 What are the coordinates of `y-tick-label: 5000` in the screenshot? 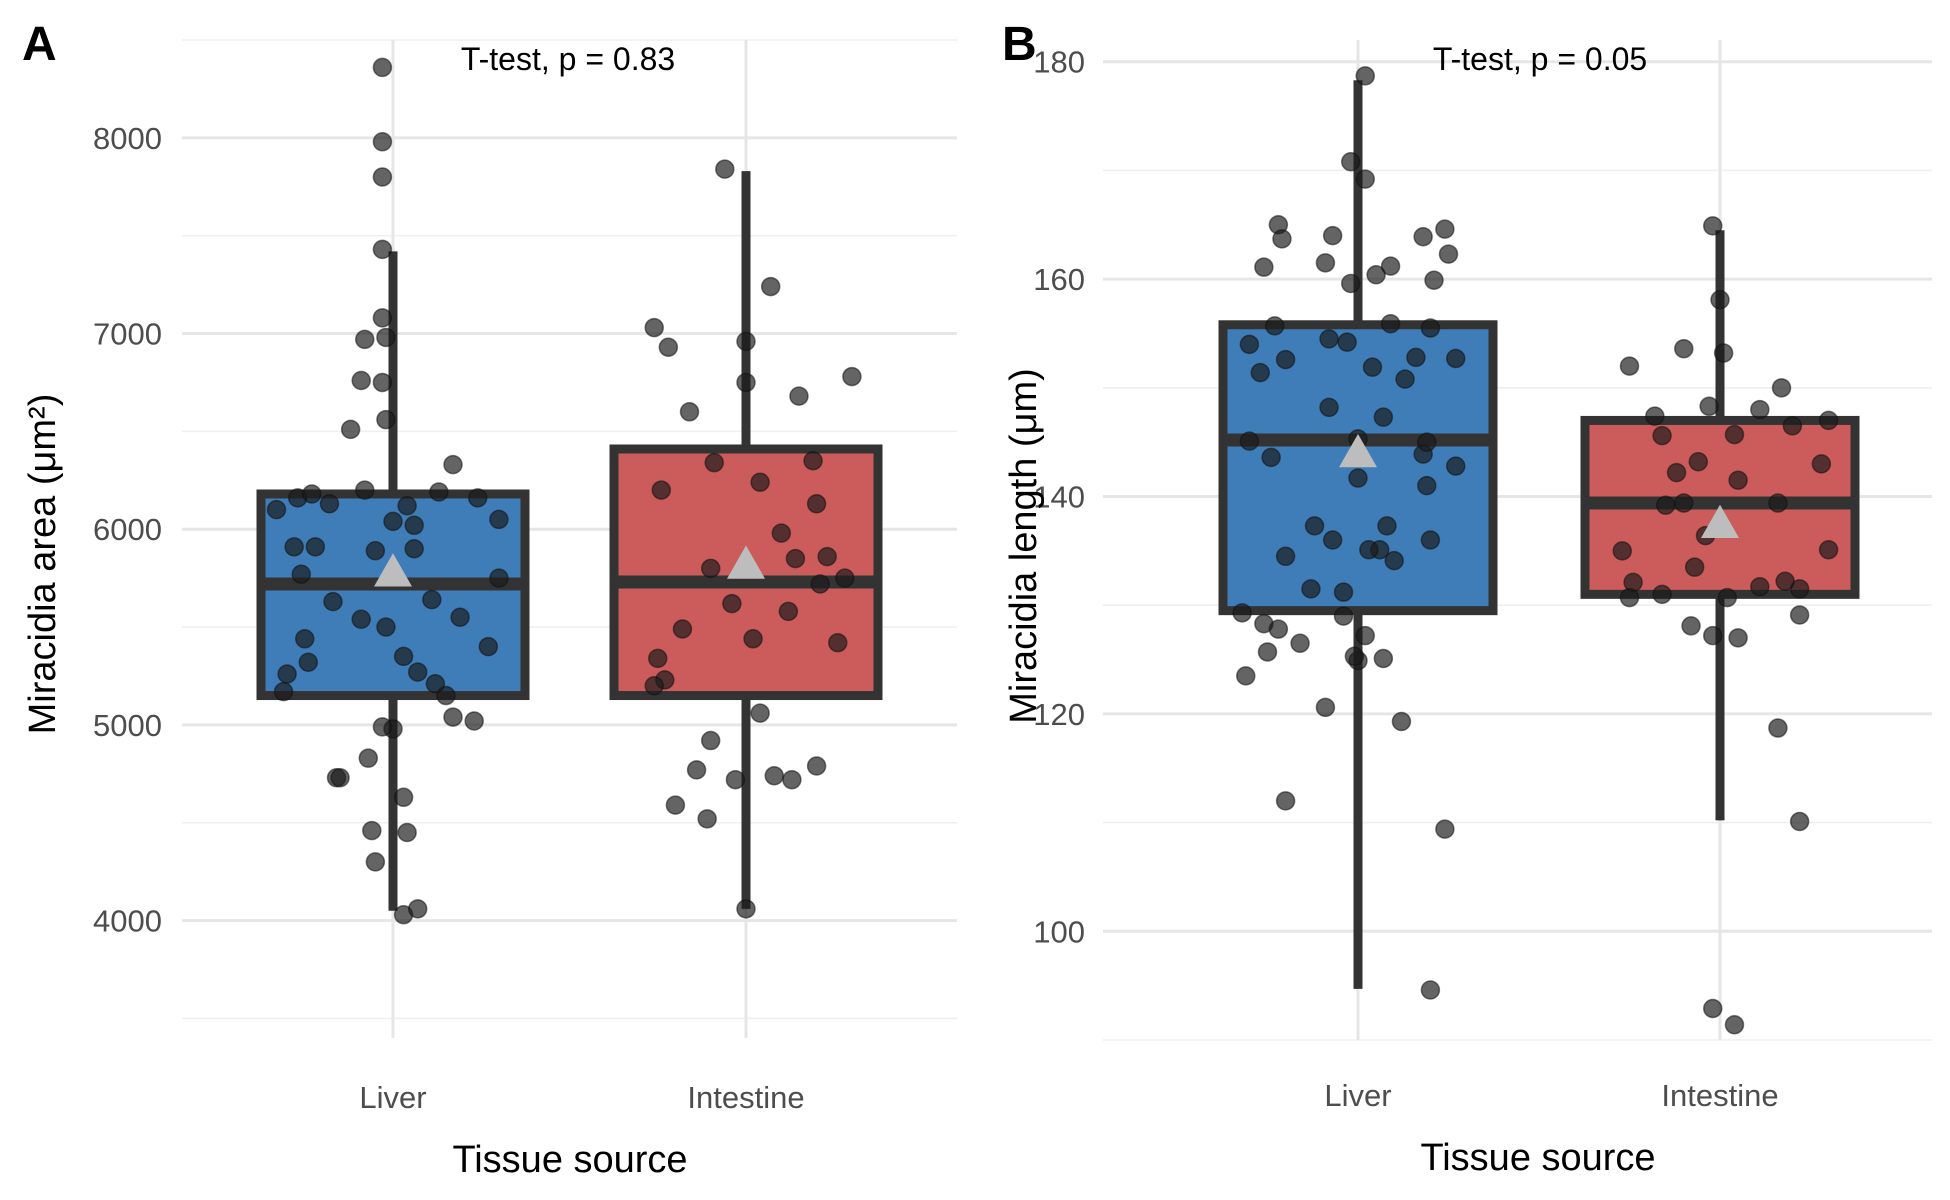 It's located at (127, 725).